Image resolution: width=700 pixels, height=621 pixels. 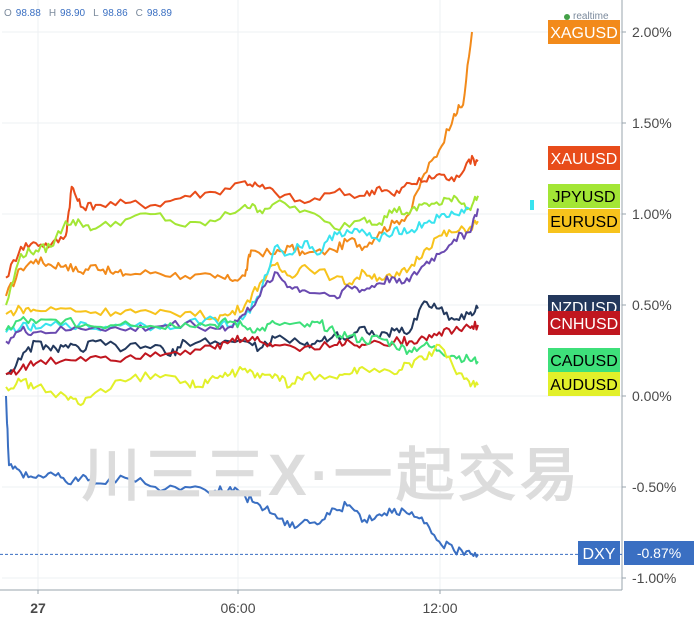 I want to click on series-line-xauusd, so click(x=242, y=216).